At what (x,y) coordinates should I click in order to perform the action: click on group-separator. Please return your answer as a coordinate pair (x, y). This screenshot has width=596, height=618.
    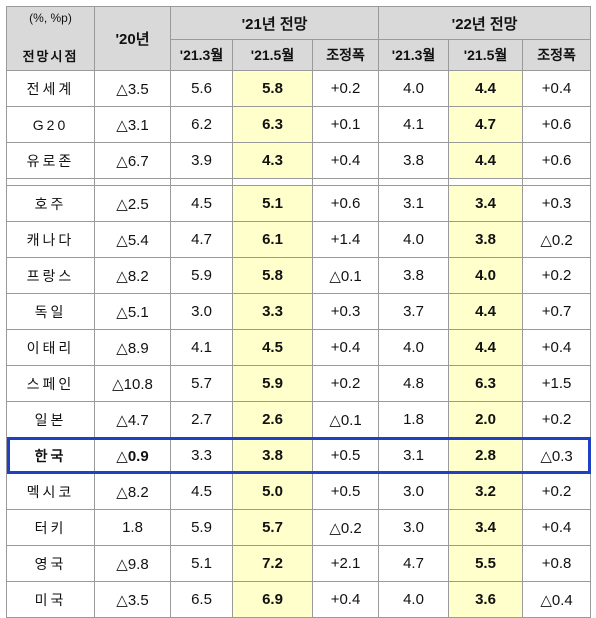
    Looking at the image, I should click on (299, 182).